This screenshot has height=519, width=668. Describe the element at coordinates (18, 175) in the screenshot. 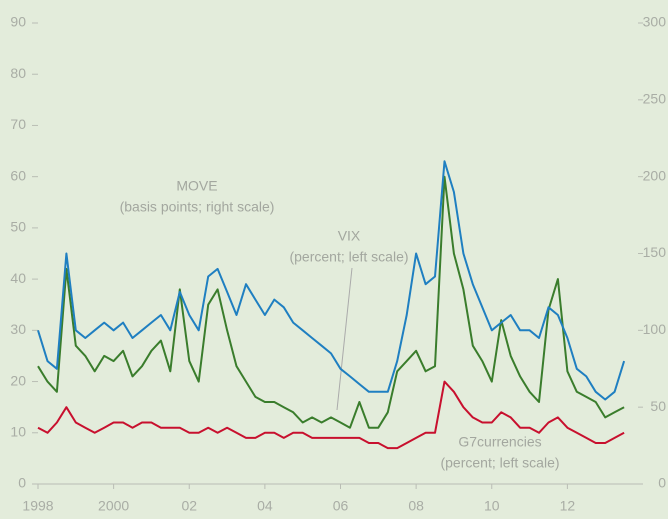

I see `y-tick-label: 60` at that location.